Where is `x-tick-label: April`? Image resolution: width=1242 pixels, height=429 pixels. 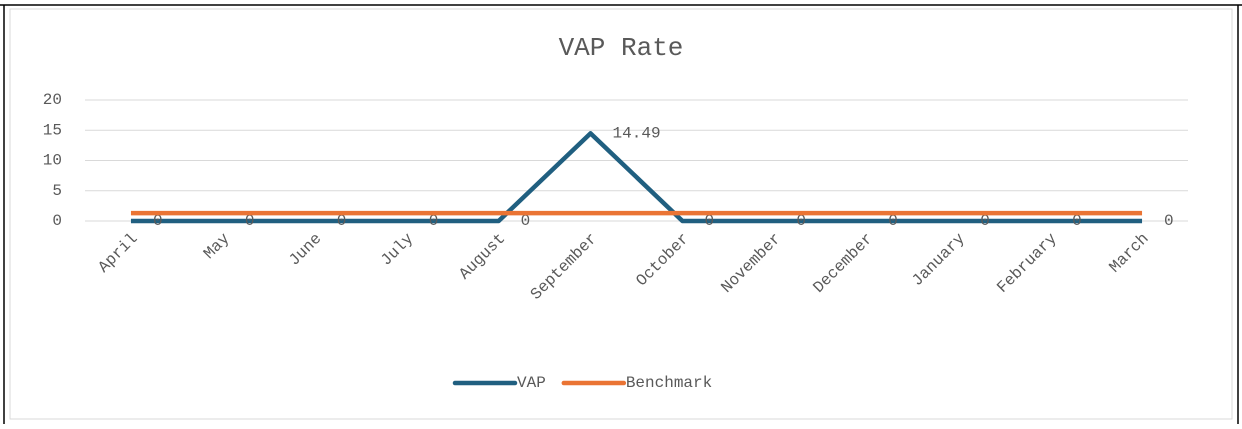 x-tick-label: April is located at coordinates (118, 253).